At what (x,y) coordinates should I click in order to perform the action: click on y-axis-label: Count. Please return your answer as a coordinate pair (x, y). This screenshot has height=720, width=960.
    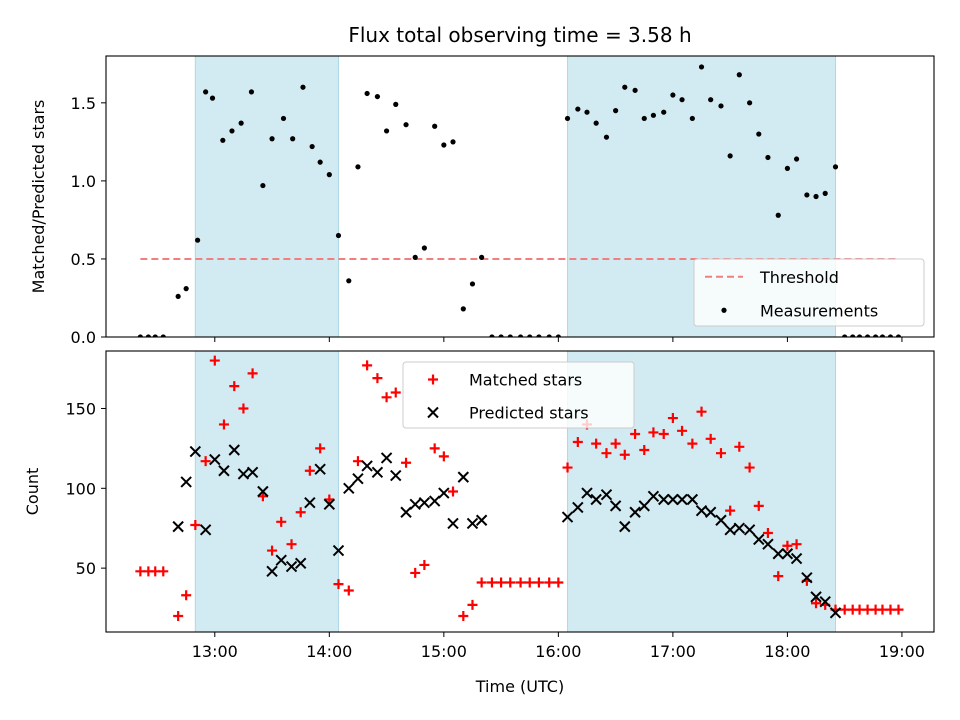
    Looking at the image, I should click on (32, 492).